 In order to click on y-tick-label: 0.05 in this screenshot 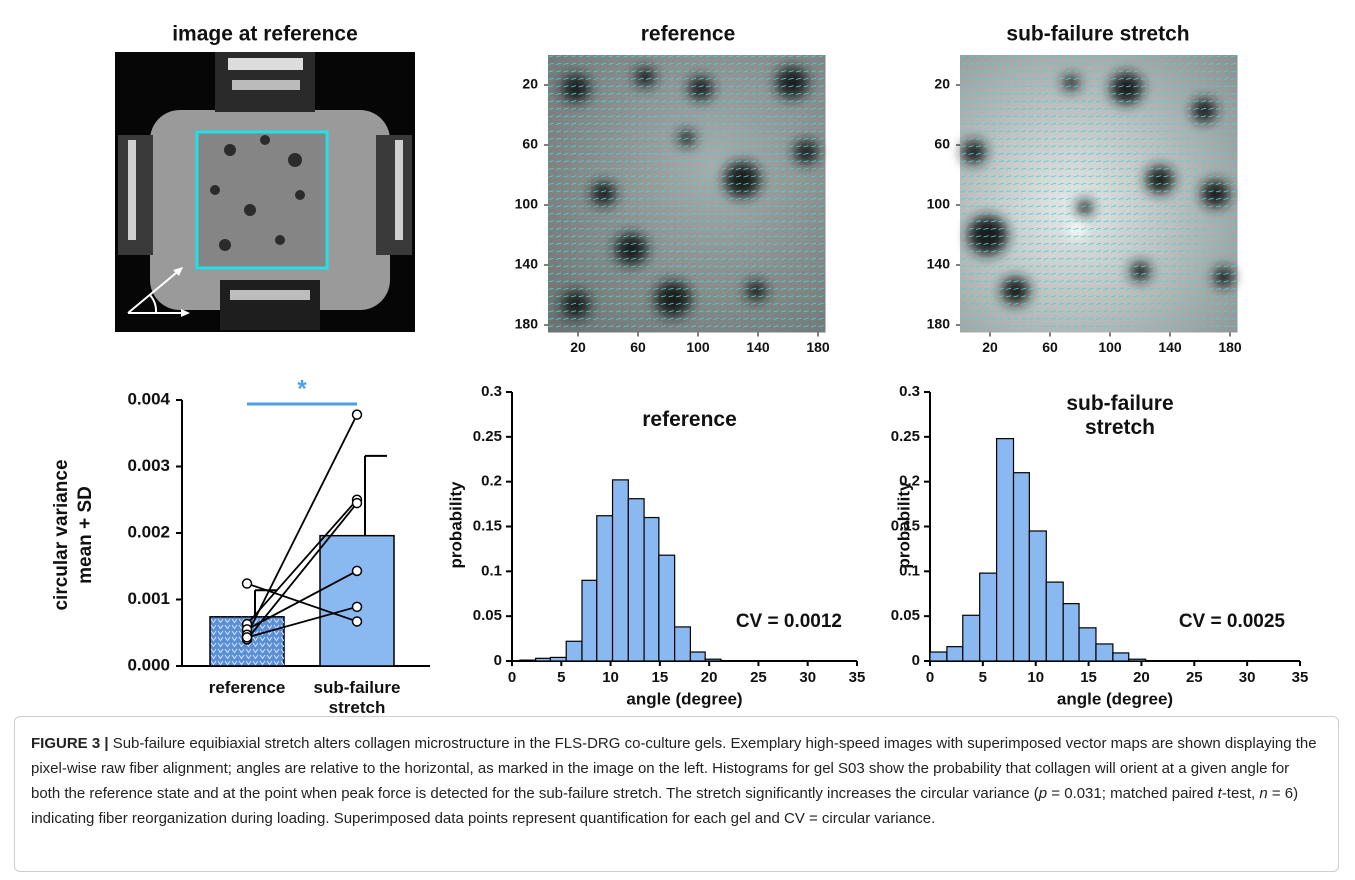, I will do `click(905, 615)`.